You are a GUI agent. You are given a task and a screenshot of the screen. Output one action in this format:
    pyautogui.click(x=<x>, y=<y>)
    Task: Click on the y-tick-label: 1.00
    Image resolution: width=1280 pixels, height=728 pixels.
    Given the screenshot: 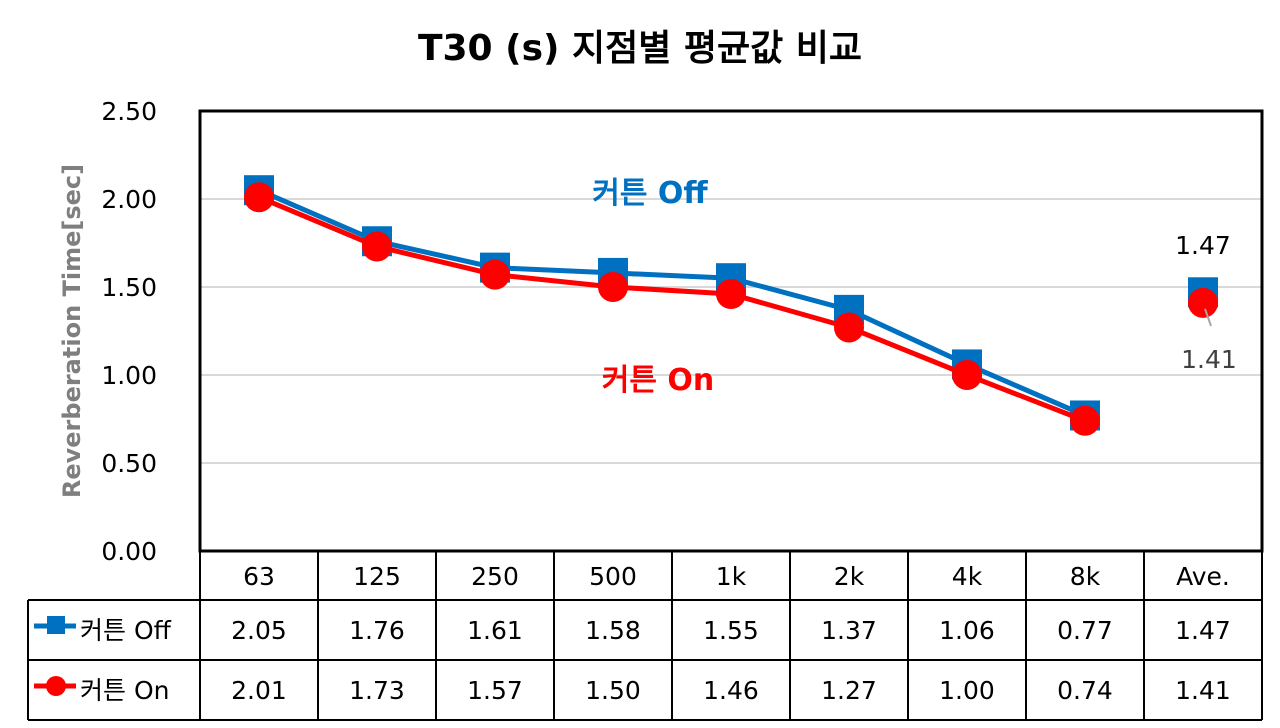 What is the action you would take?
    pyautogui.click(x=129, y=375)
    